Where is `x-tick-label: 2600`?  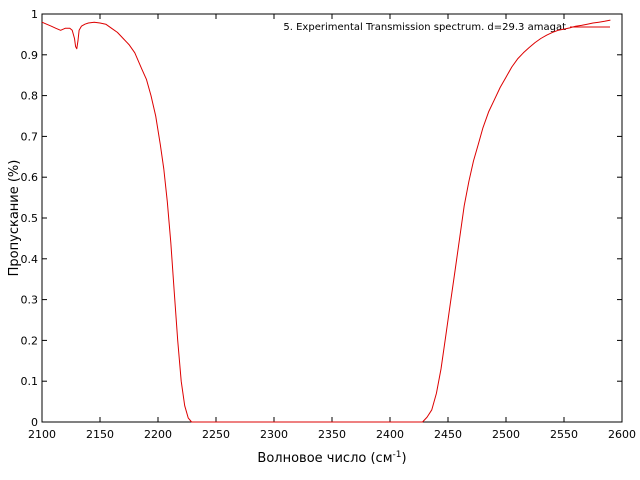
x-tick-label: 2600 is located at coordinates (622, 434).